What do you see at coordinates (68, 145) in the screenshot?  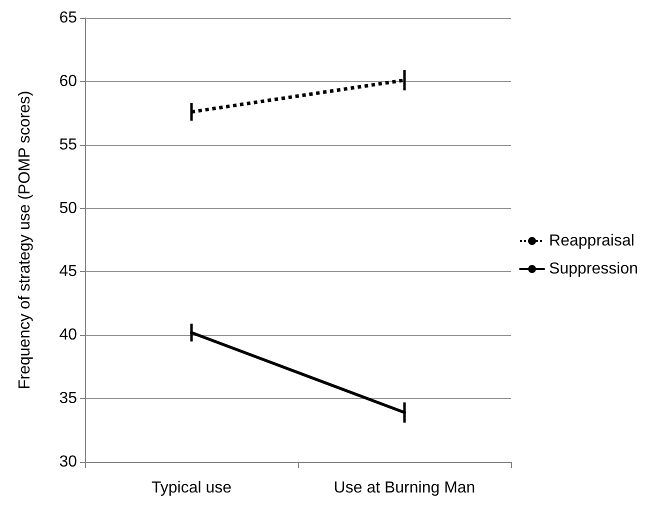 I see `y-tick-label: 55` at bounding box center [68, 145].